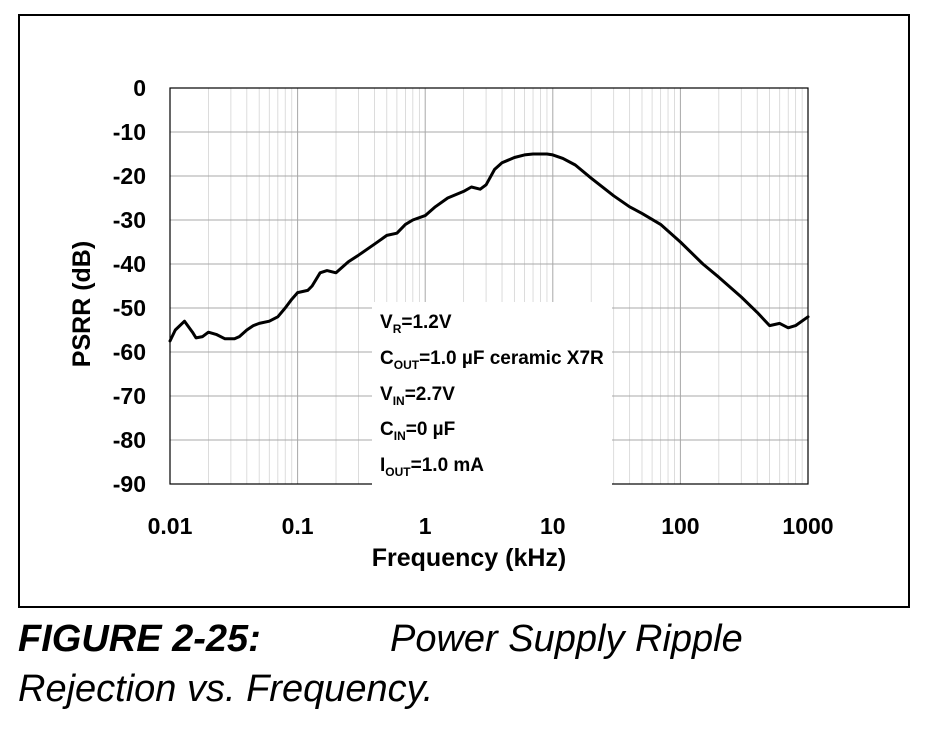 The height and width of the screenshot is (736, 934). I want to click on y-tick-label: -80, so click(129, 440).